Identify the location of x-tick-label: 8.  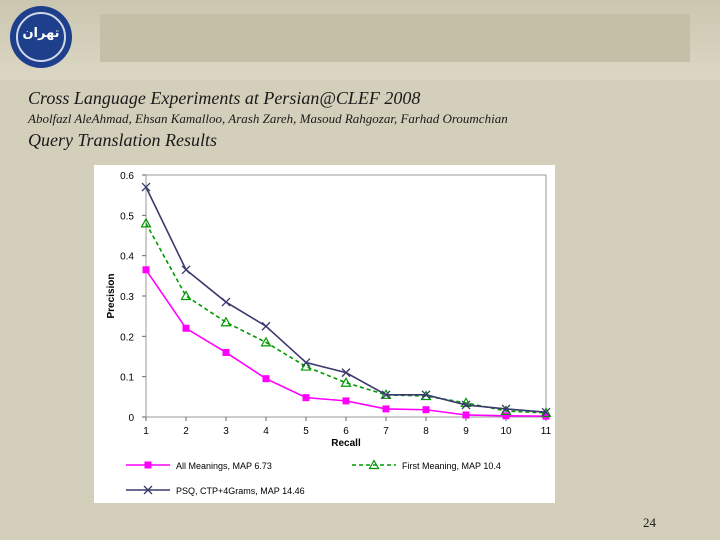
(426, 431).